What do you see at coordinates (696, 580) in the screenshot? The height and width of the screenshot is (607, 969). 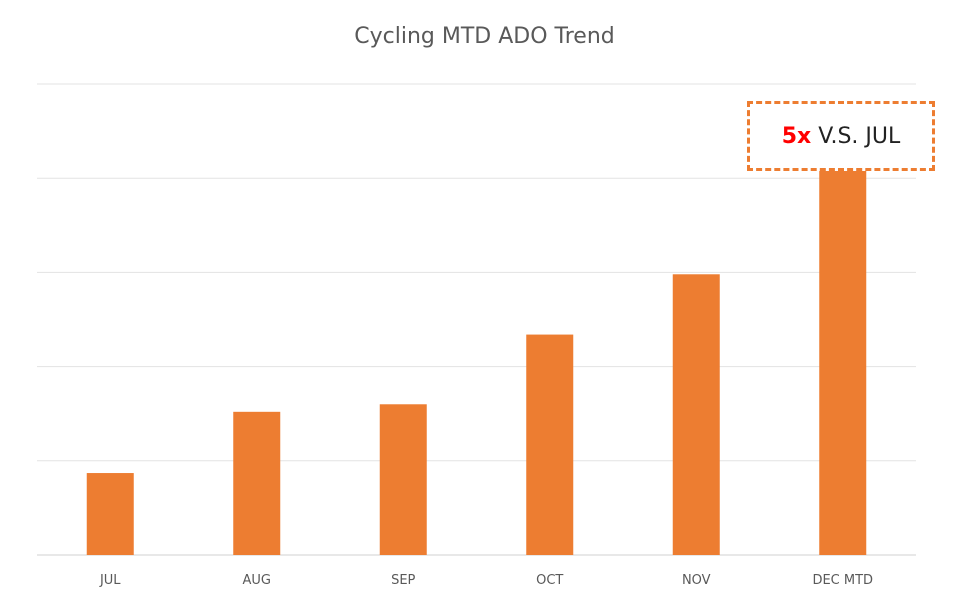 I see `x-tick-label: NOV` at bounding box center [696, 580].